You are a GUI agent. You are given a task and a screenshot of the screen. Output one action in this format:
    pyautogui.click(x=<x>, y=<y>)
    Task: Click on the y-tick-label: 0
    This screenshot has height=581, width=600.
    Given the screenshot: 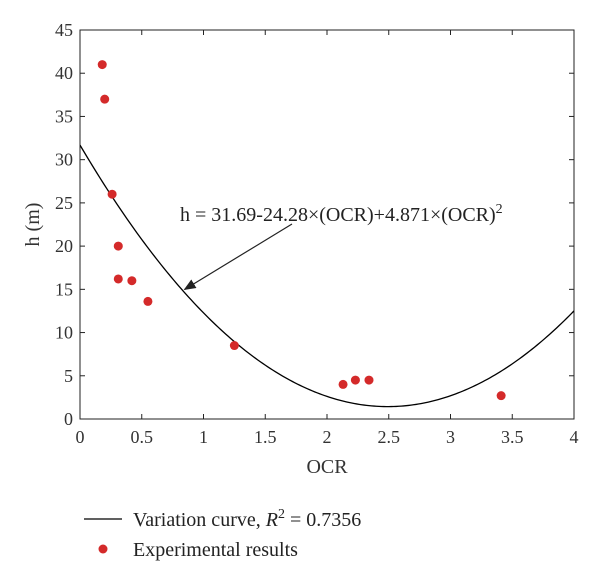 What is the action you would take?
    pyautogui.click(x=68, y=419)
    